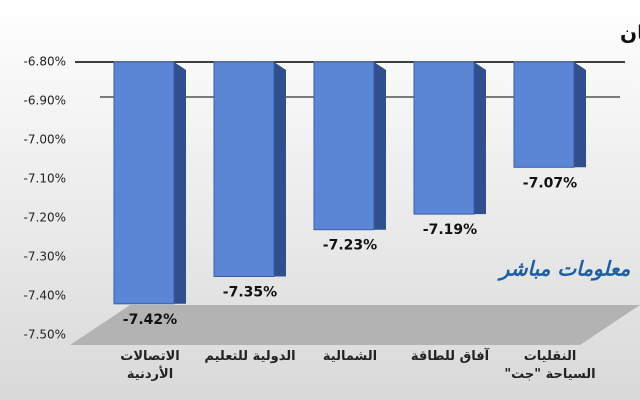 This screenshot has height=400, width=640. What do you see at coordinates (45, 62) in the screenshot?
I see `y-tick-label: -6.80%` at bounding box center [45, 62].